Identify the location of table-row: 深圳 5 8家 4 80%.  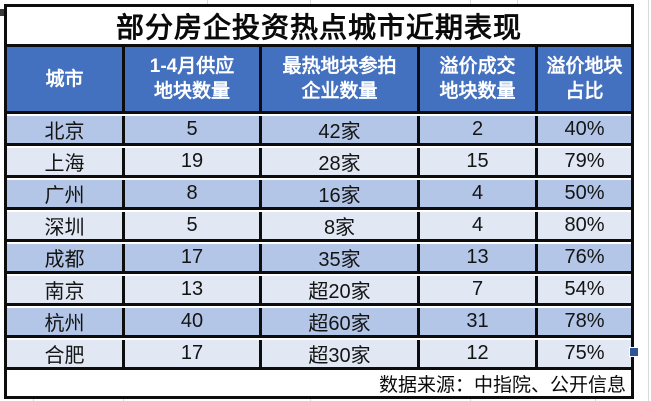
(319, 227).